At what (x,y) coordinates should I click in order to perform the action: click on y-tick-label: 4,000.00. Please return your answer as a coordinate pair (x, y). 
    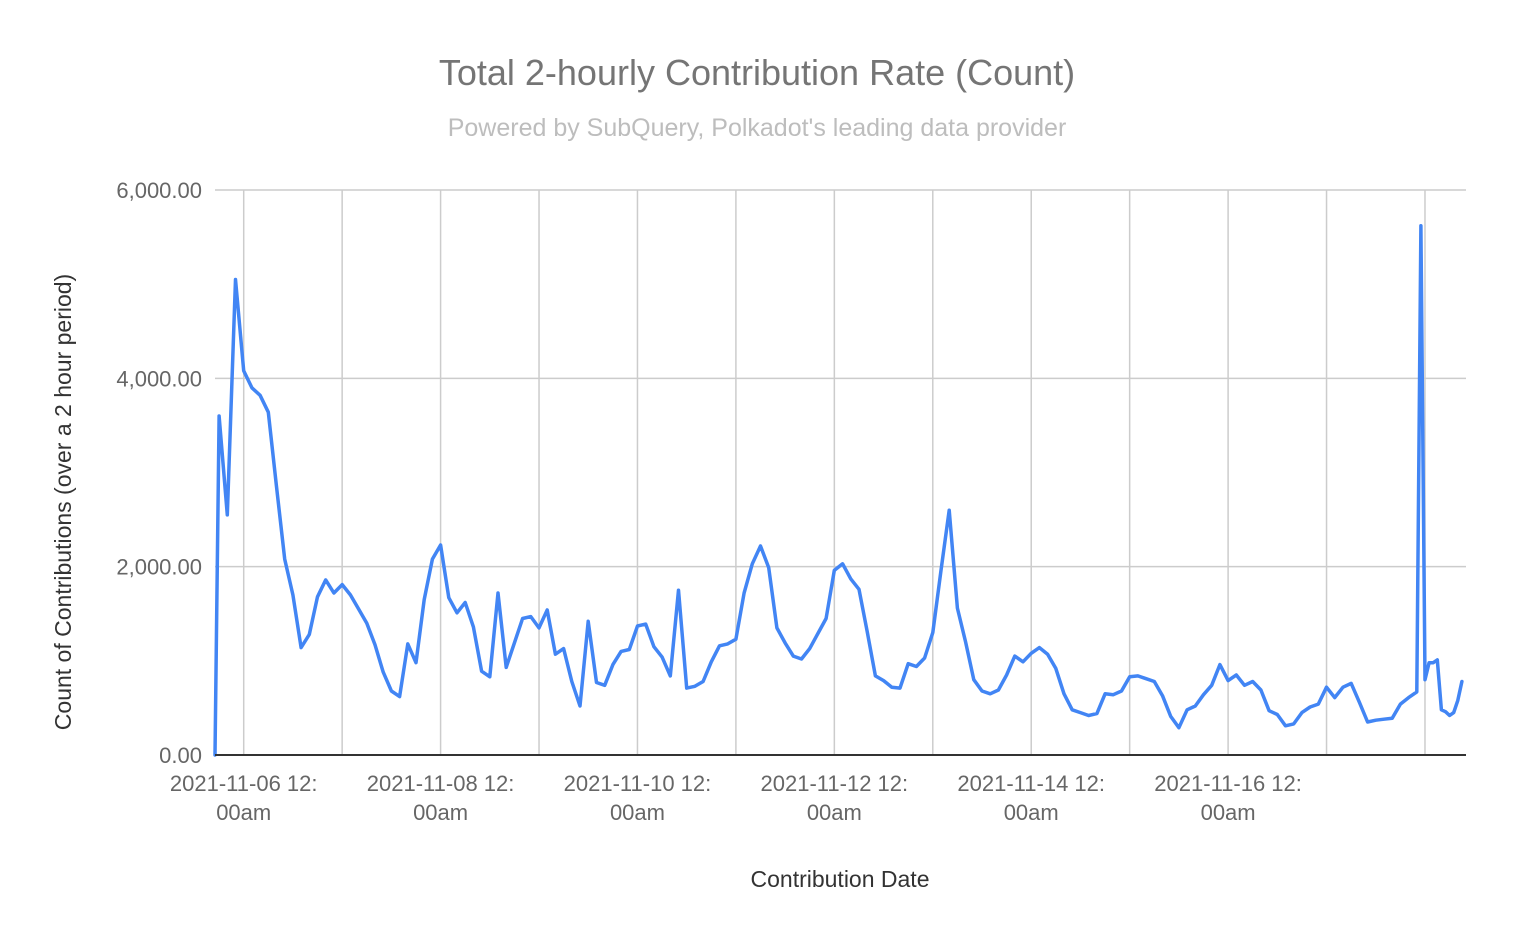
    Looking at the image, I should click on (159, 378).